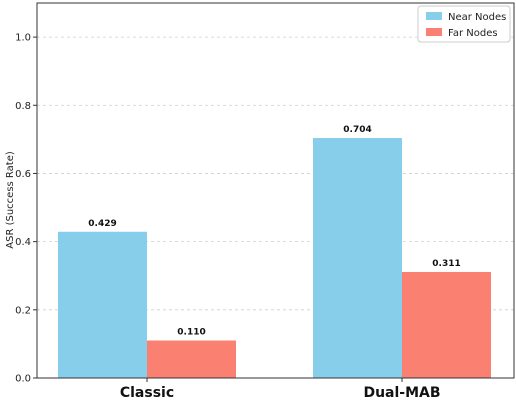 This screenshot has height=401, width=516. What do you see at coordinates (464, 24) in the screenshot?
I see `legend: Near Nodes Far Nodes` at bounding box center [464, 24].